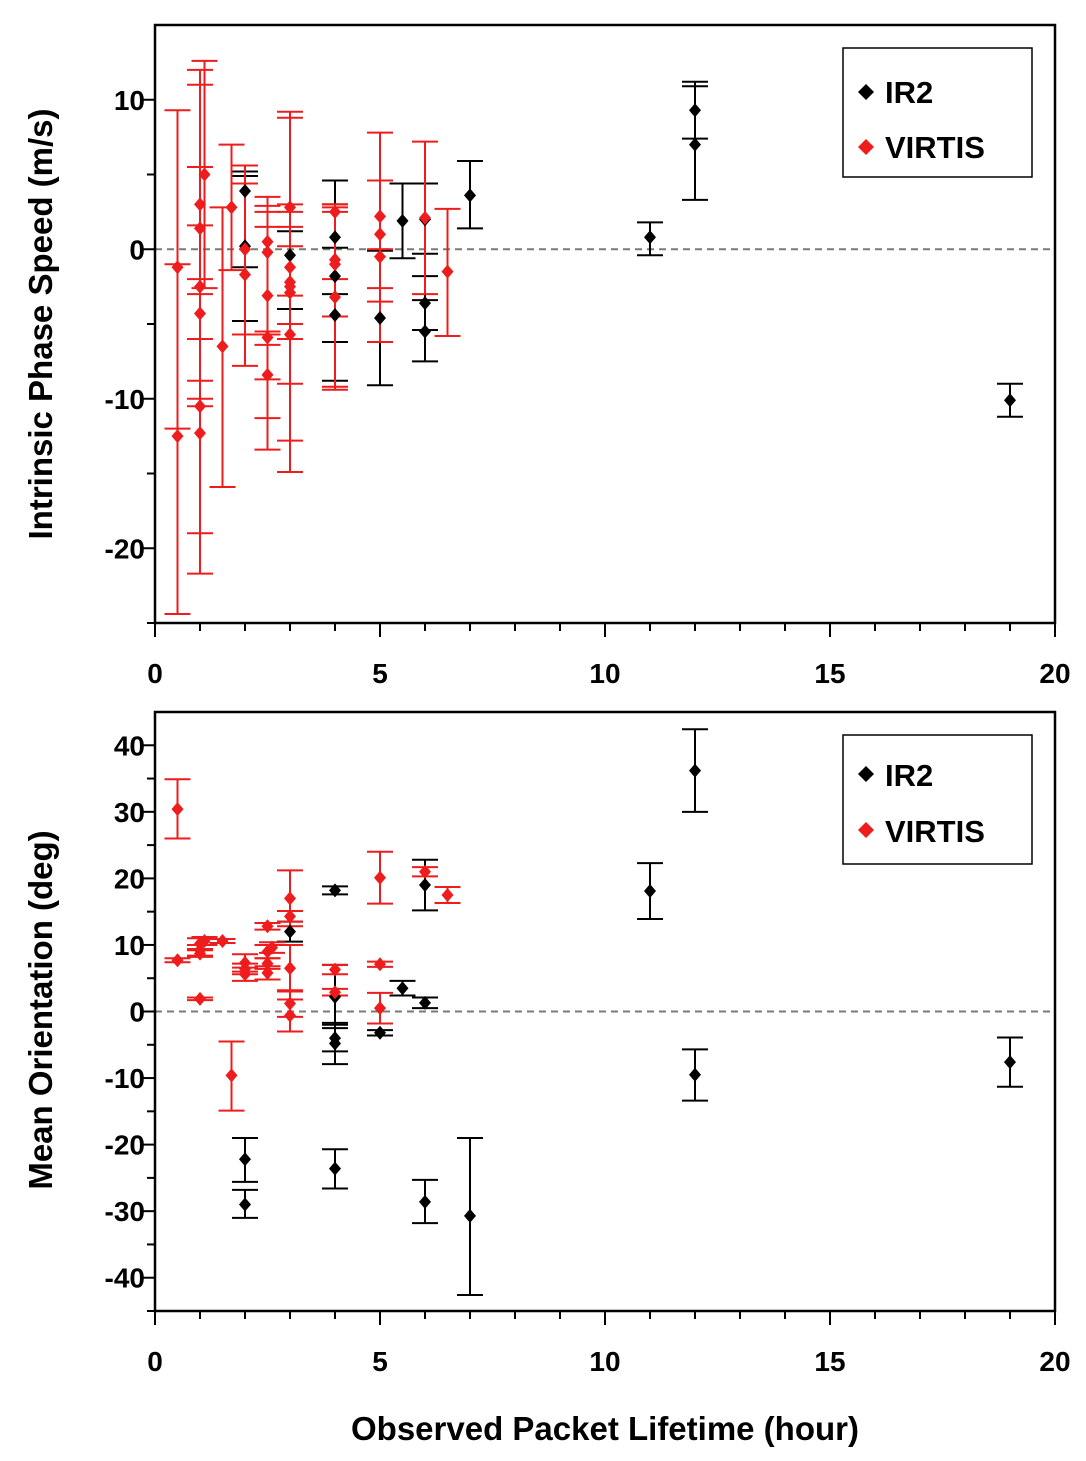 Image resolution: width=1086 pixels, height=1461 pixels. What do you see at coordinates (604, 1361) in the screenshot?
I see `bottom-x-tick-label: 10` at bounding box center [604, 1361].